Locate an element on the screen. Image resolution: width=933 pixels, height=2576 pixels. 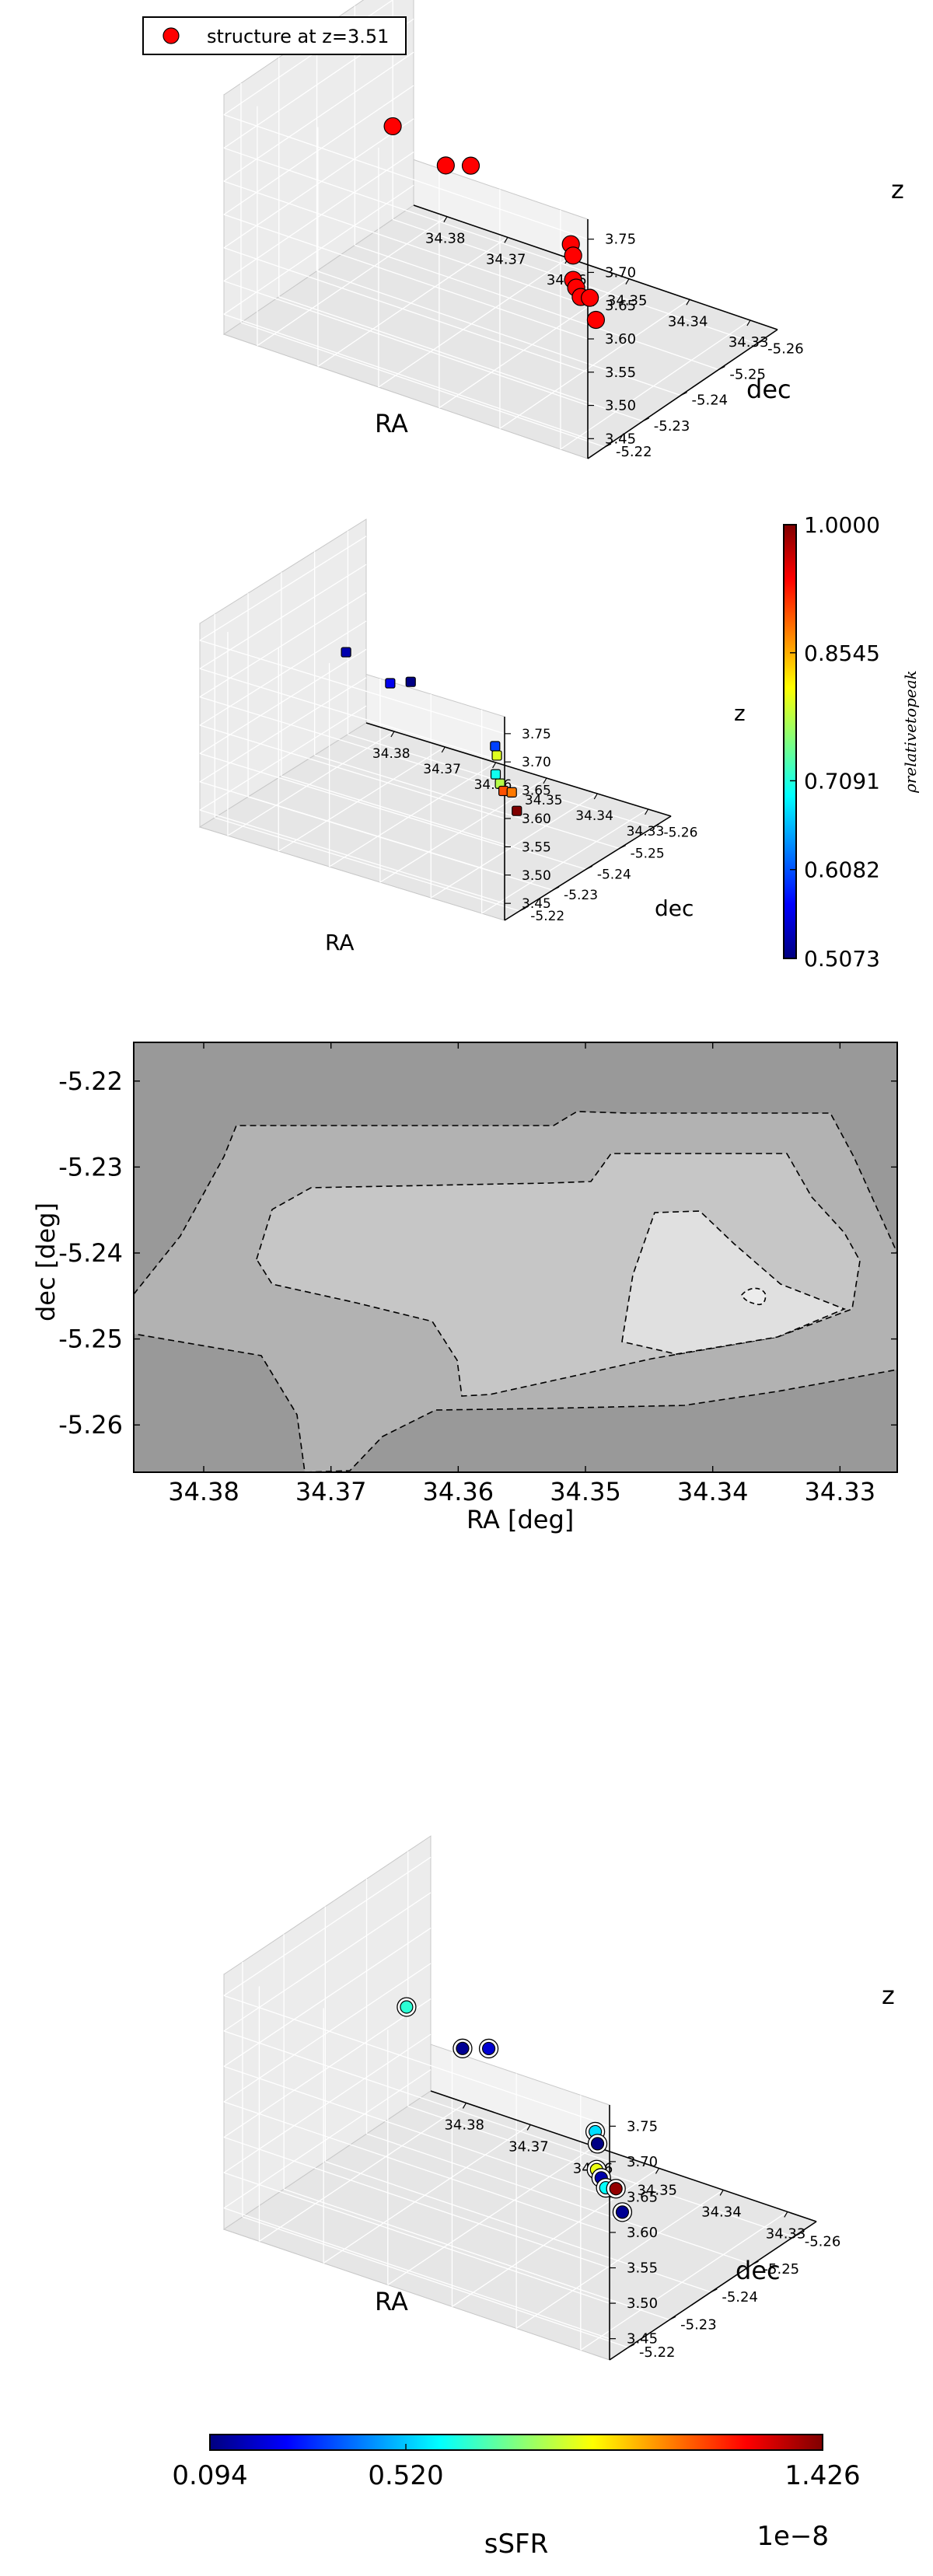
p1-grid-y-floor is located at coordinates (423, 385).